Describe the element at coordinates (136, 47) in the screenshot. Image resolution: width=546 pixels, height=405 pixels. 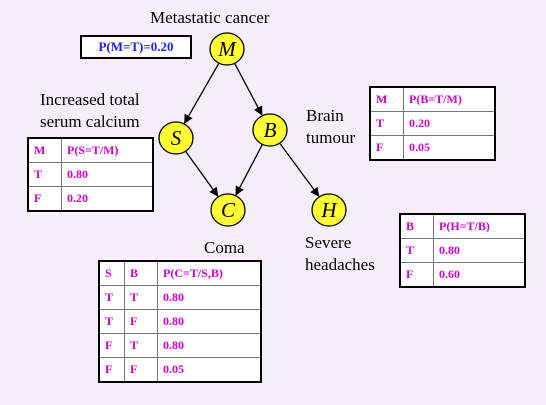
I see `prior-m-box: P(M=T)=0.20` at that location.